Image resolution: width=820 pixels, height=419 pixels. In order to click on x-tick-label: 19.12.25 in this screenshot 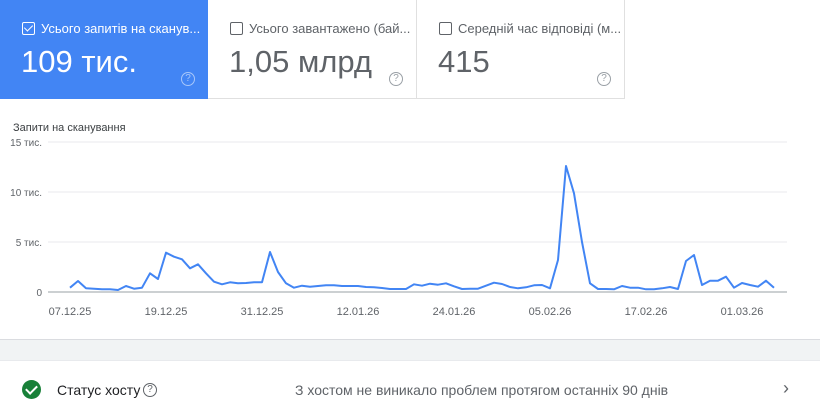, I will do `click(166, 312)`.